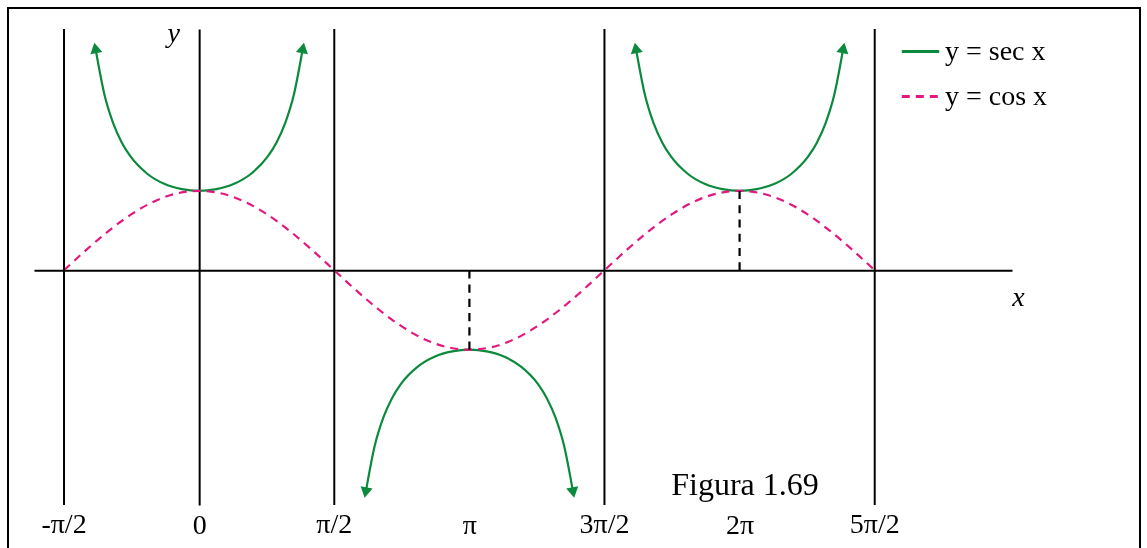 This screenshot has height=548, width=1147. I want to click on ref-line-label: 5π/2, so click(874, 523).